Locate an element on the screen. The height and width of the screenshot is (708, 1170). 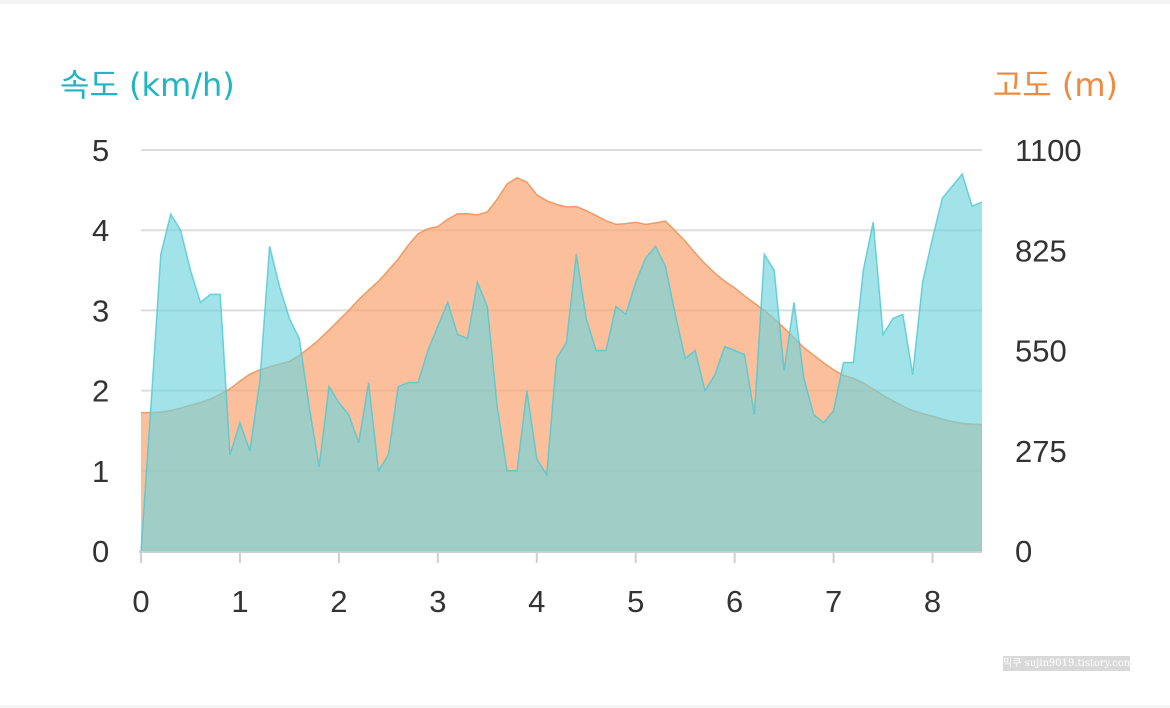
x-tick-label: 8 is located at coordinates (932, 601).